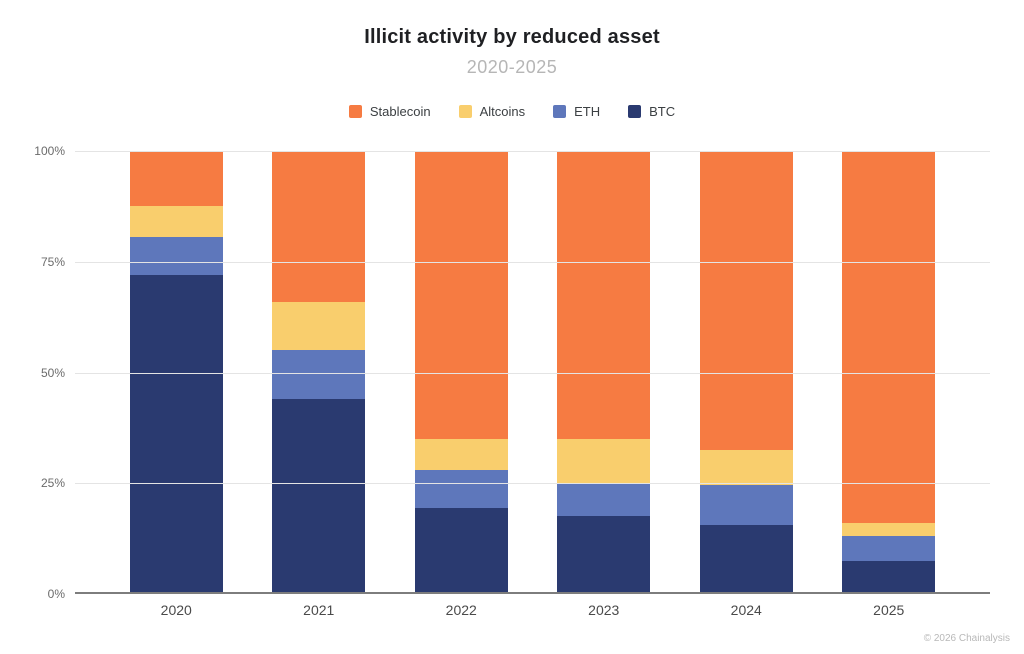  What do you see at coordinates (604, 500) in the screenshot?
I see `bar-segment-eth-2023` at bounding box center [604, 500].